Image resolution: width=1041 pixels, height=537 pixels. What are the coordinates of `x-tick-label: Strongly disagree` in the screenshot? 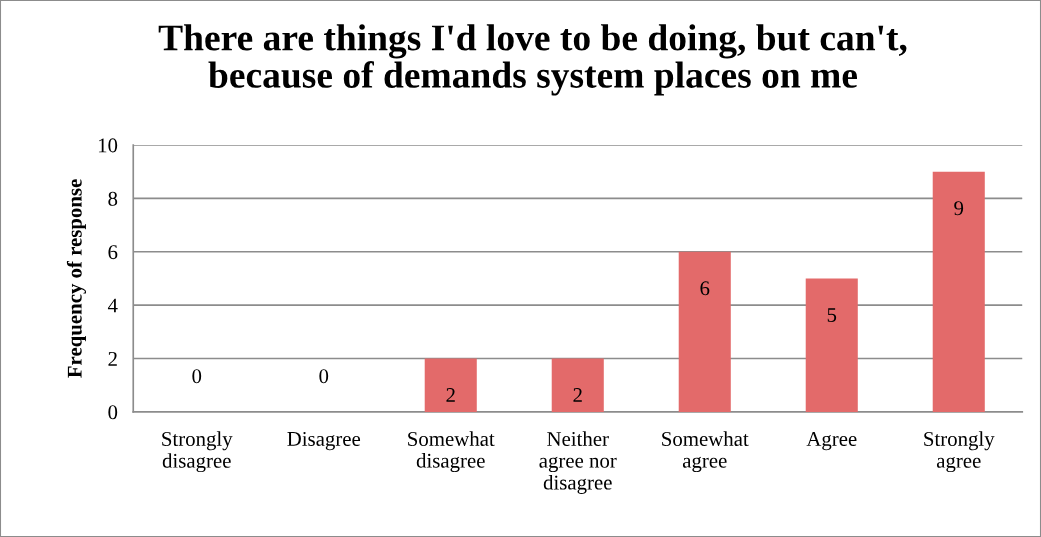 It's located at (197, 452).